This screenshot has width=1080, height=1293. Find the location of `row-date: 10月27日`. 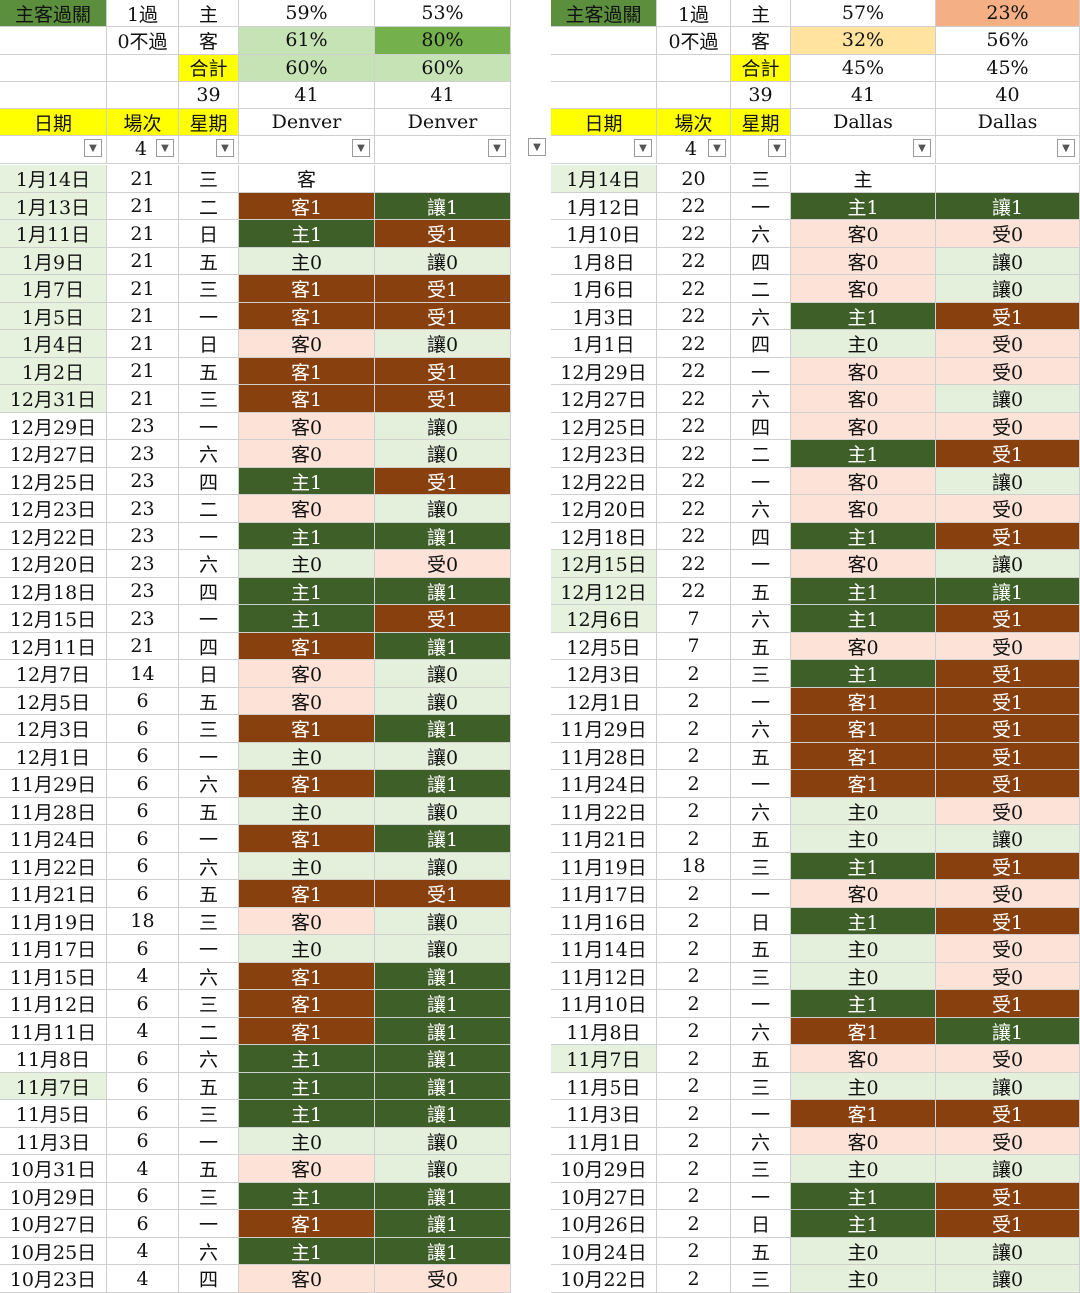

row-date: 10月27日 is located at coordinates (604, 1196).